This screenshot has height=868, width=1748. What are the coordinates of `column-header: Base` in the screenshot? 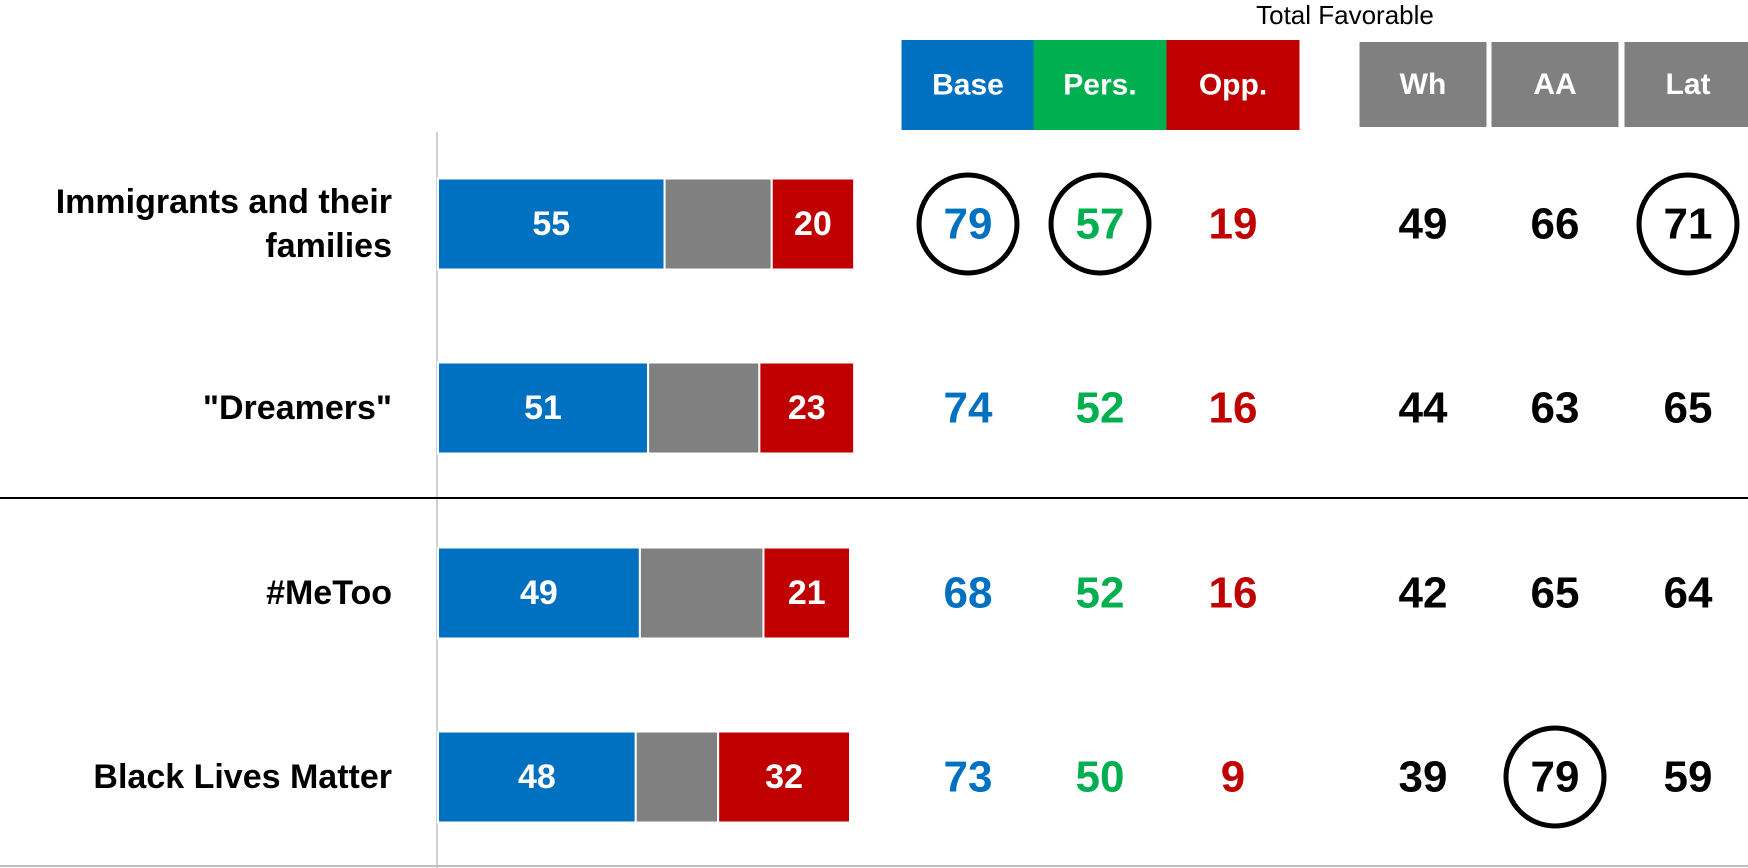 It's located at (968, 85).